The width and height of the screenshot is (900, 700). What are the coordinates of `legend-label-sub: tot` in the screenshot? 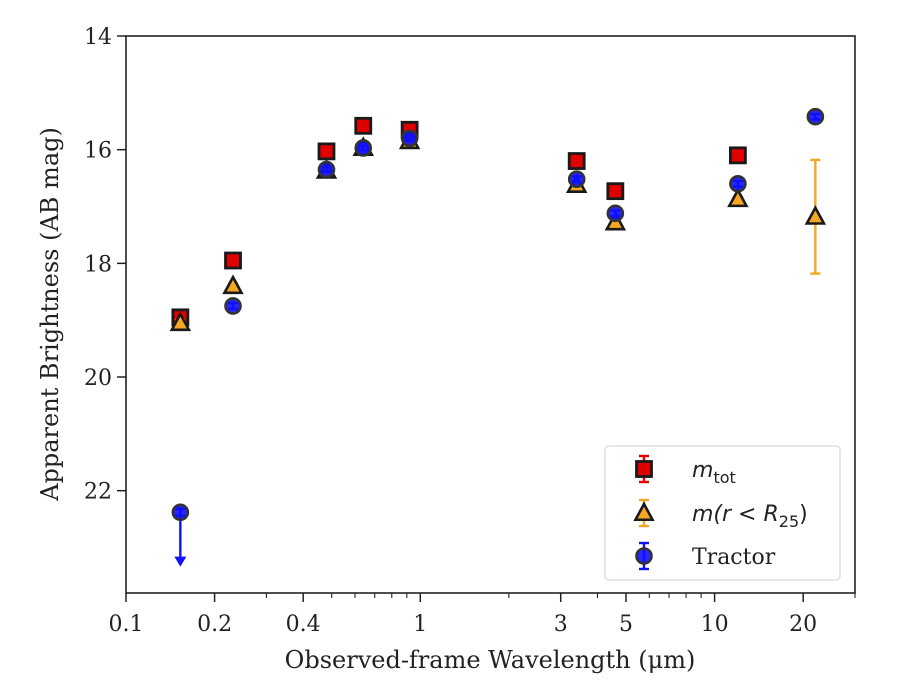 It's located at (724, 477).